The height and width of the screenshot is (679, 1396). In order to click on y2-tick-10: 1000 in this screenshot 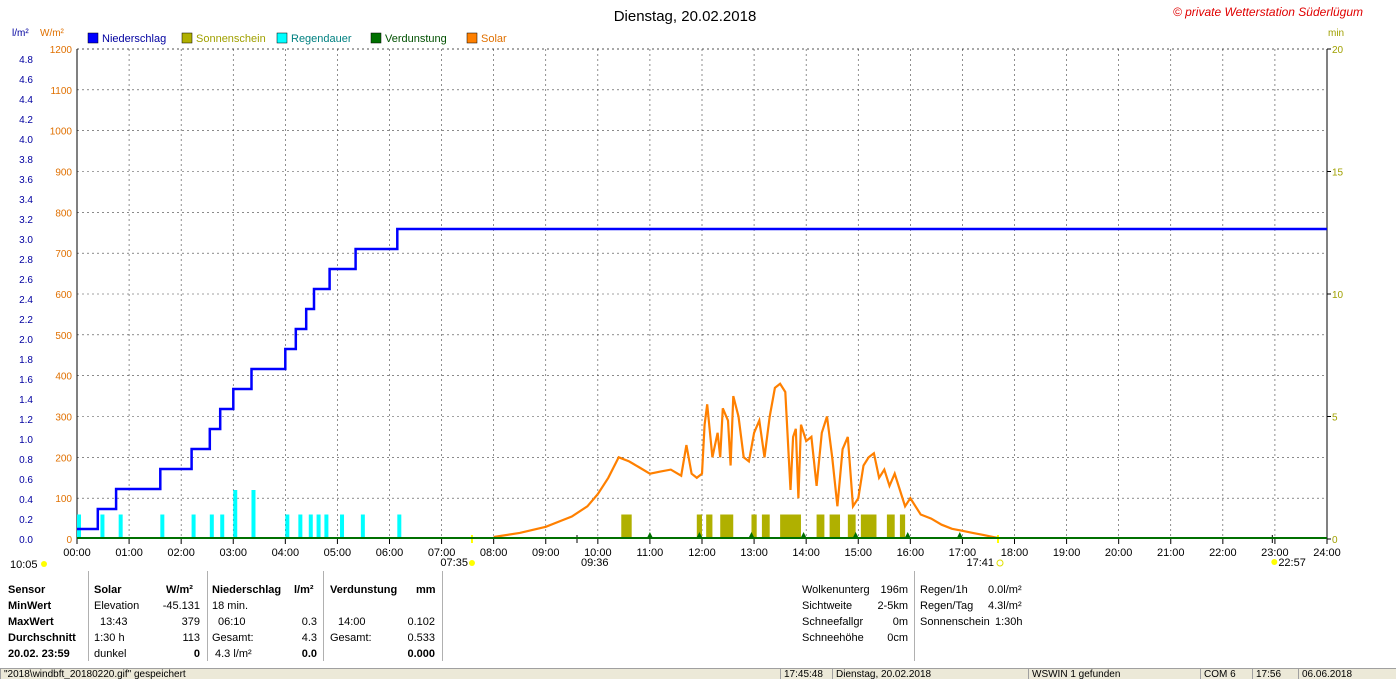, I will do `click(61, 132)`.